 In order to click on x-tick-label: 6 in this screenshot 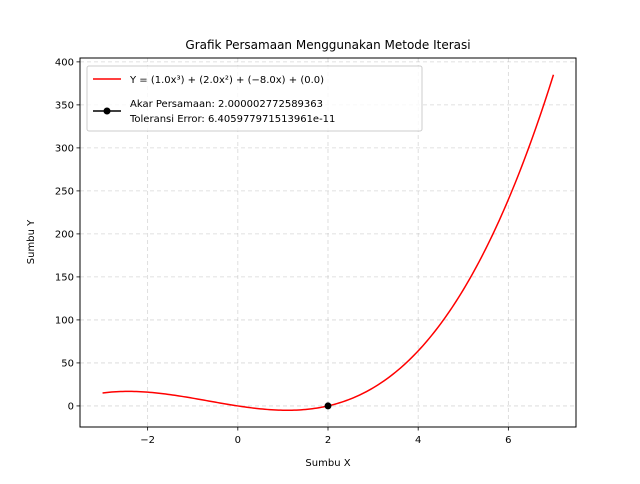, I will do `click(508, 440)`.